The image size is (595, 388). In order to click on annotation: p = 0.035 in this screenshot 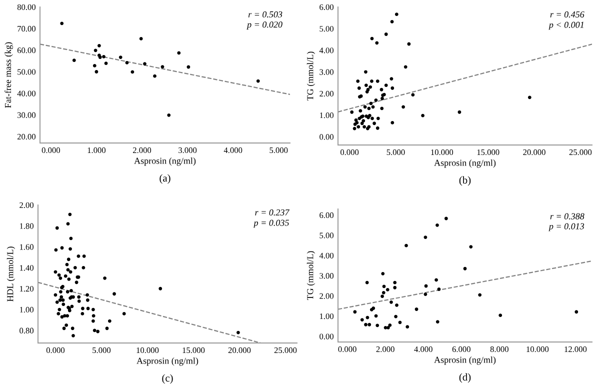, I will do `click(271, 224)`.